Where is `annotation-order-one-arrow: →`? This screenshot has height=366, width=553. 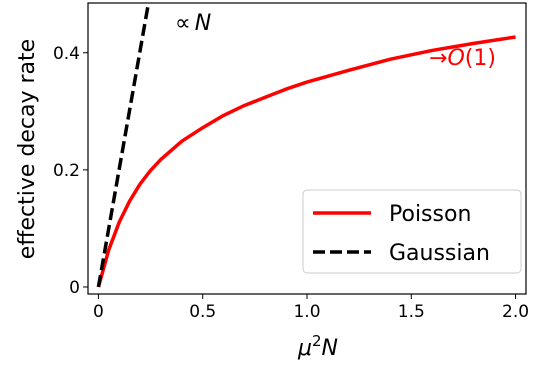 annotation-order-one-arrow: → is located at coordinates (438, 58).